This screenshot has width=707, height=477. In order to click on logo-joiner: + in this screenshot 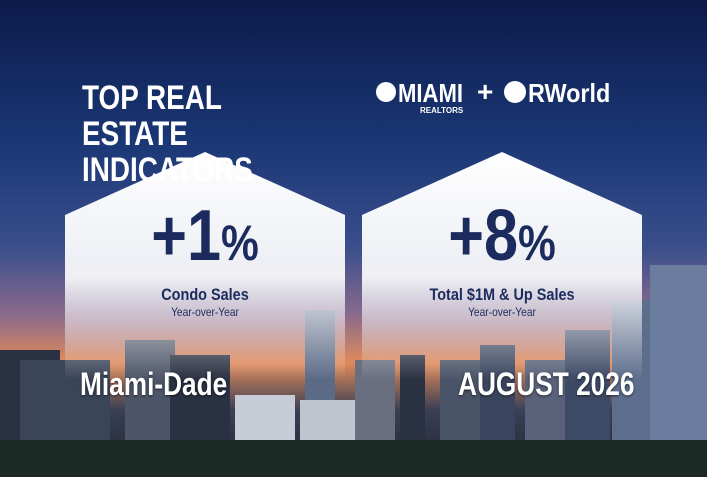, I will do `click(485, 91)`.